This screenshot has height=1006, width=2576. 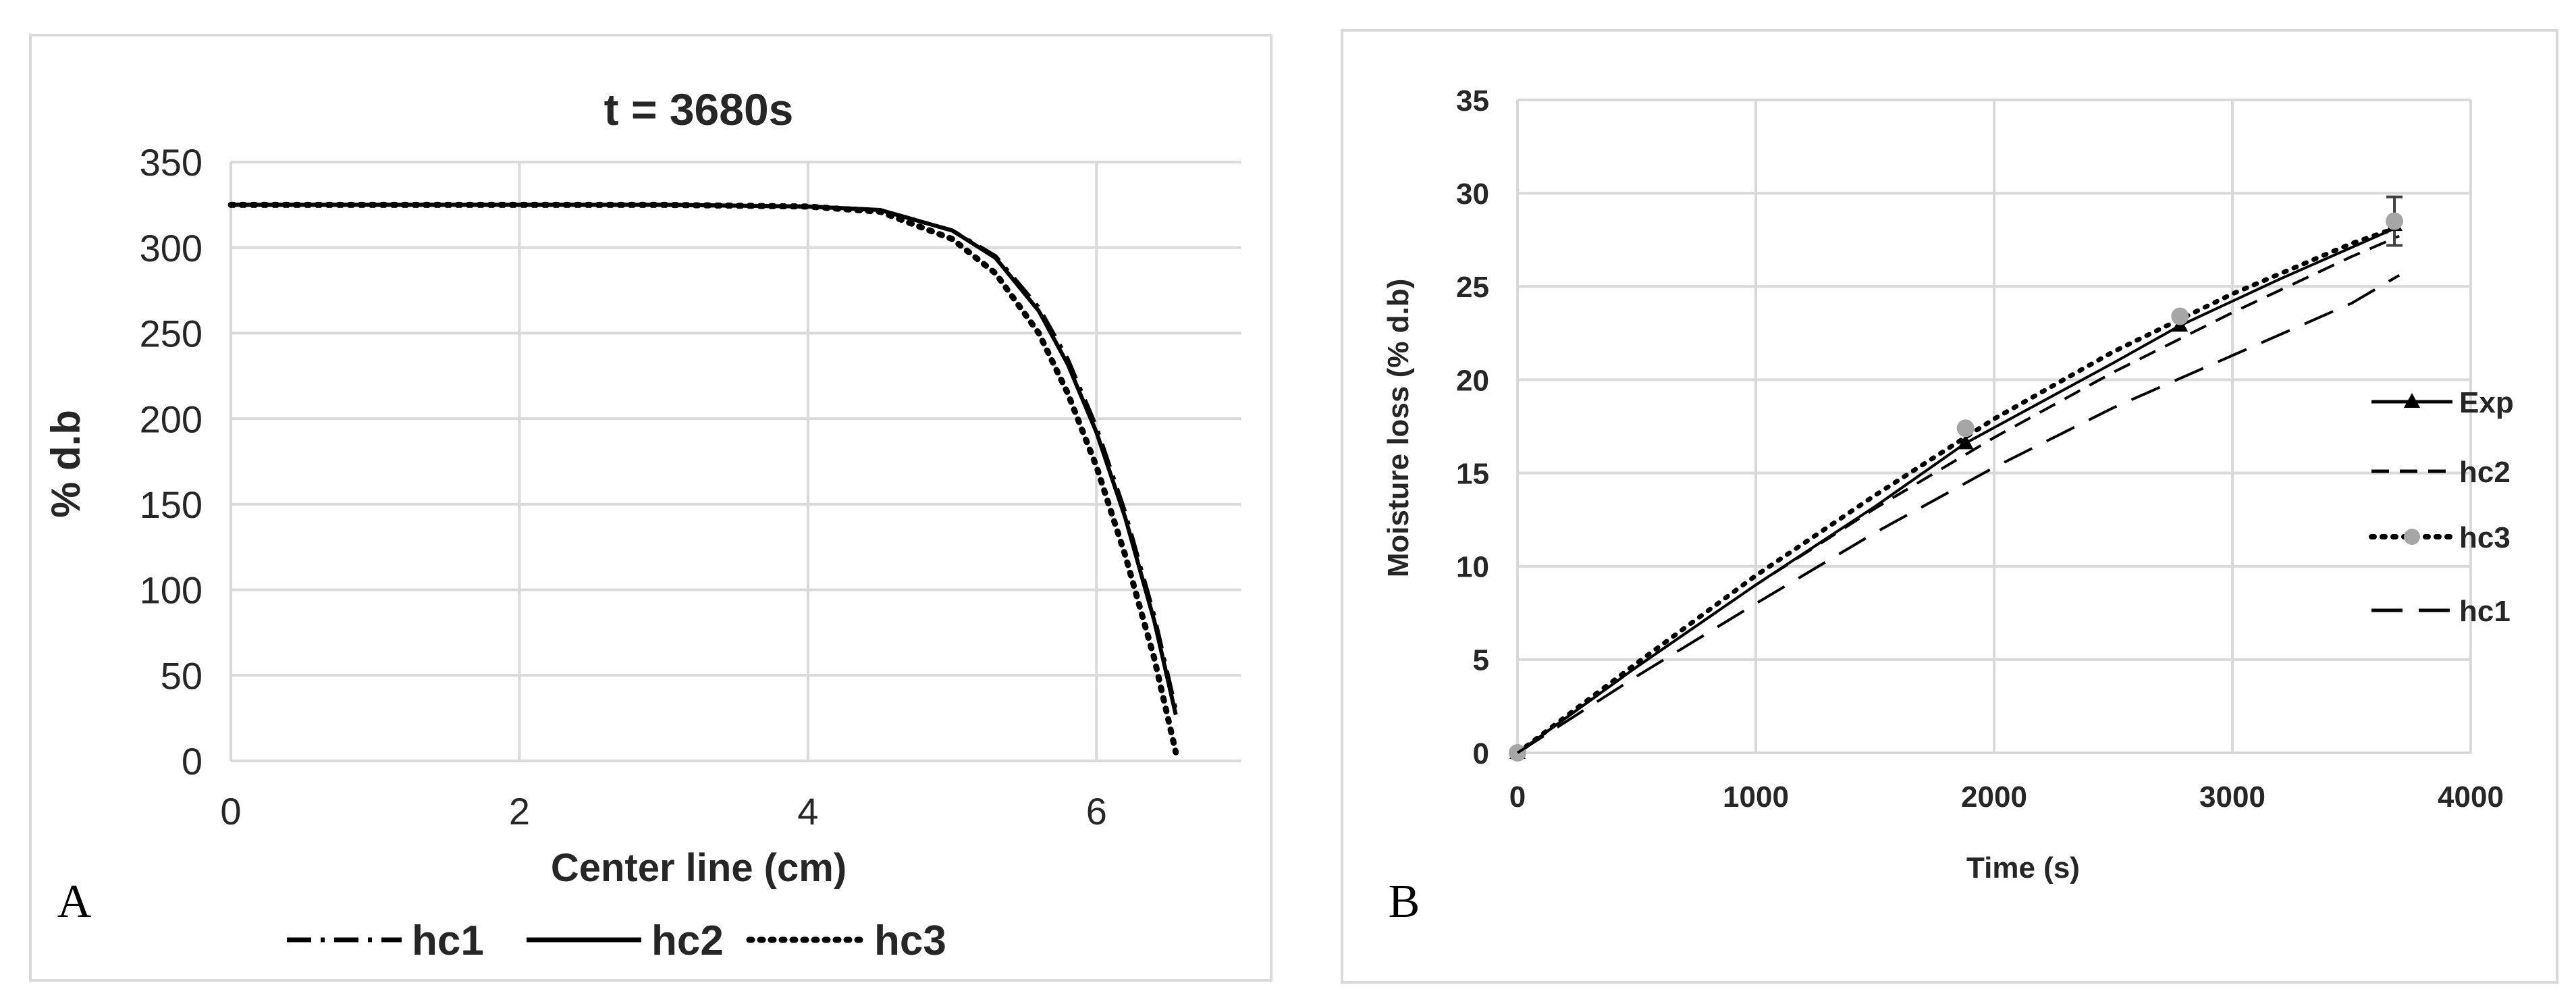 What do you see at coordinates (616, 941) in the screenshot?
I see `chart-a-legend: hc1 hc2 hc3` at bounding box center [616, 941].